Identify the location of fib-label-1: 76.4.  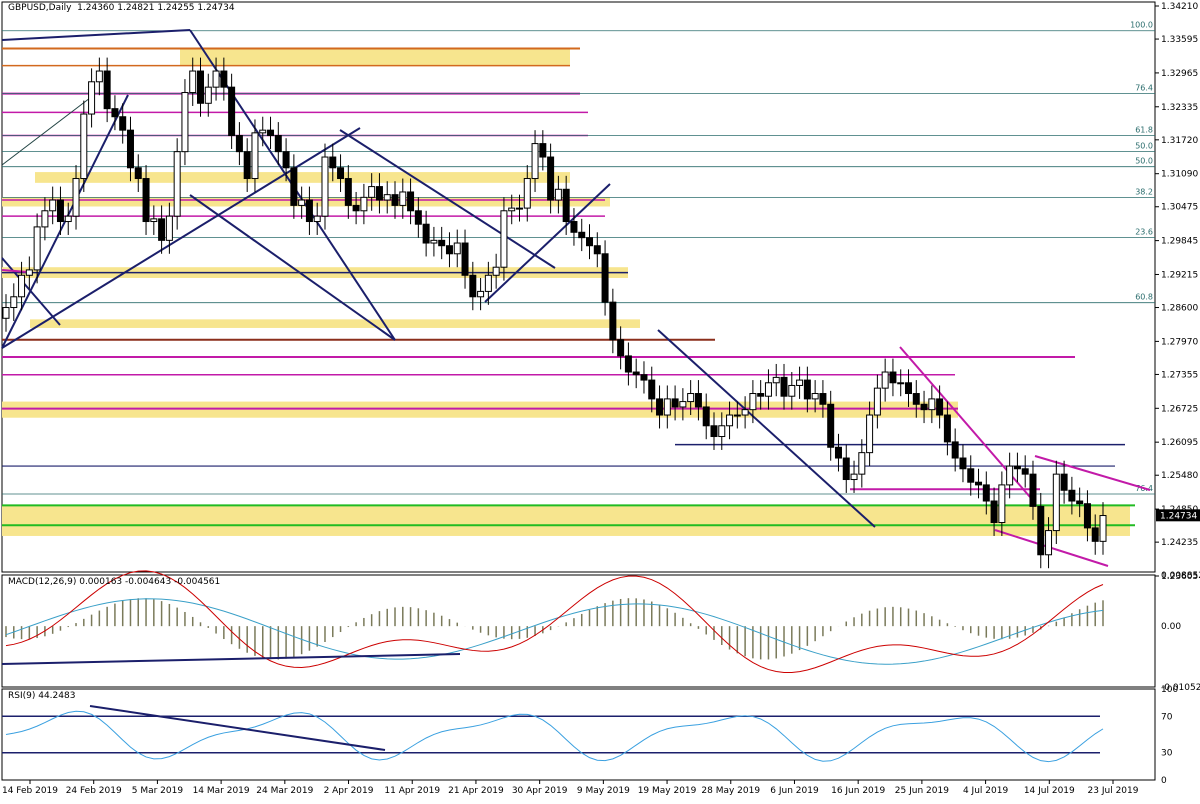
(1144, 88).